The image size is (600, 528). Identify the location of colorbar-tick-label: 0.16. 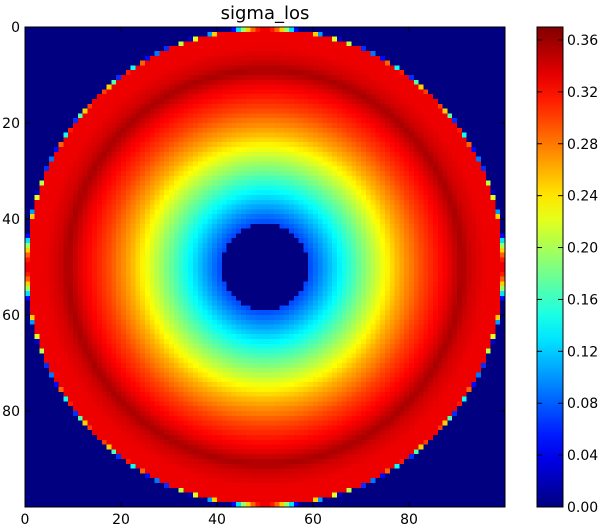
(582, 300).